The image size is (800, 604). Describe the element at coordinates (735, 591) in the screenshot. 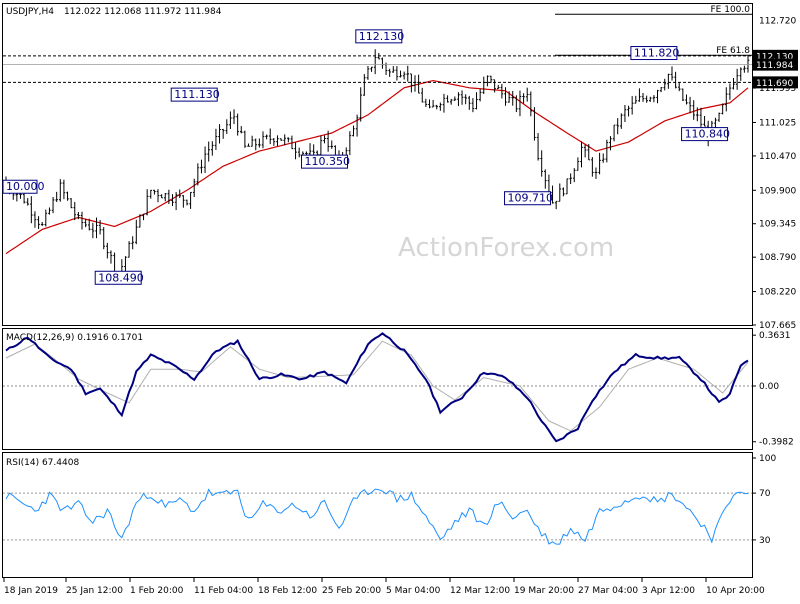

I see `x-tick-label: 10 Apr 20:00` at that location.